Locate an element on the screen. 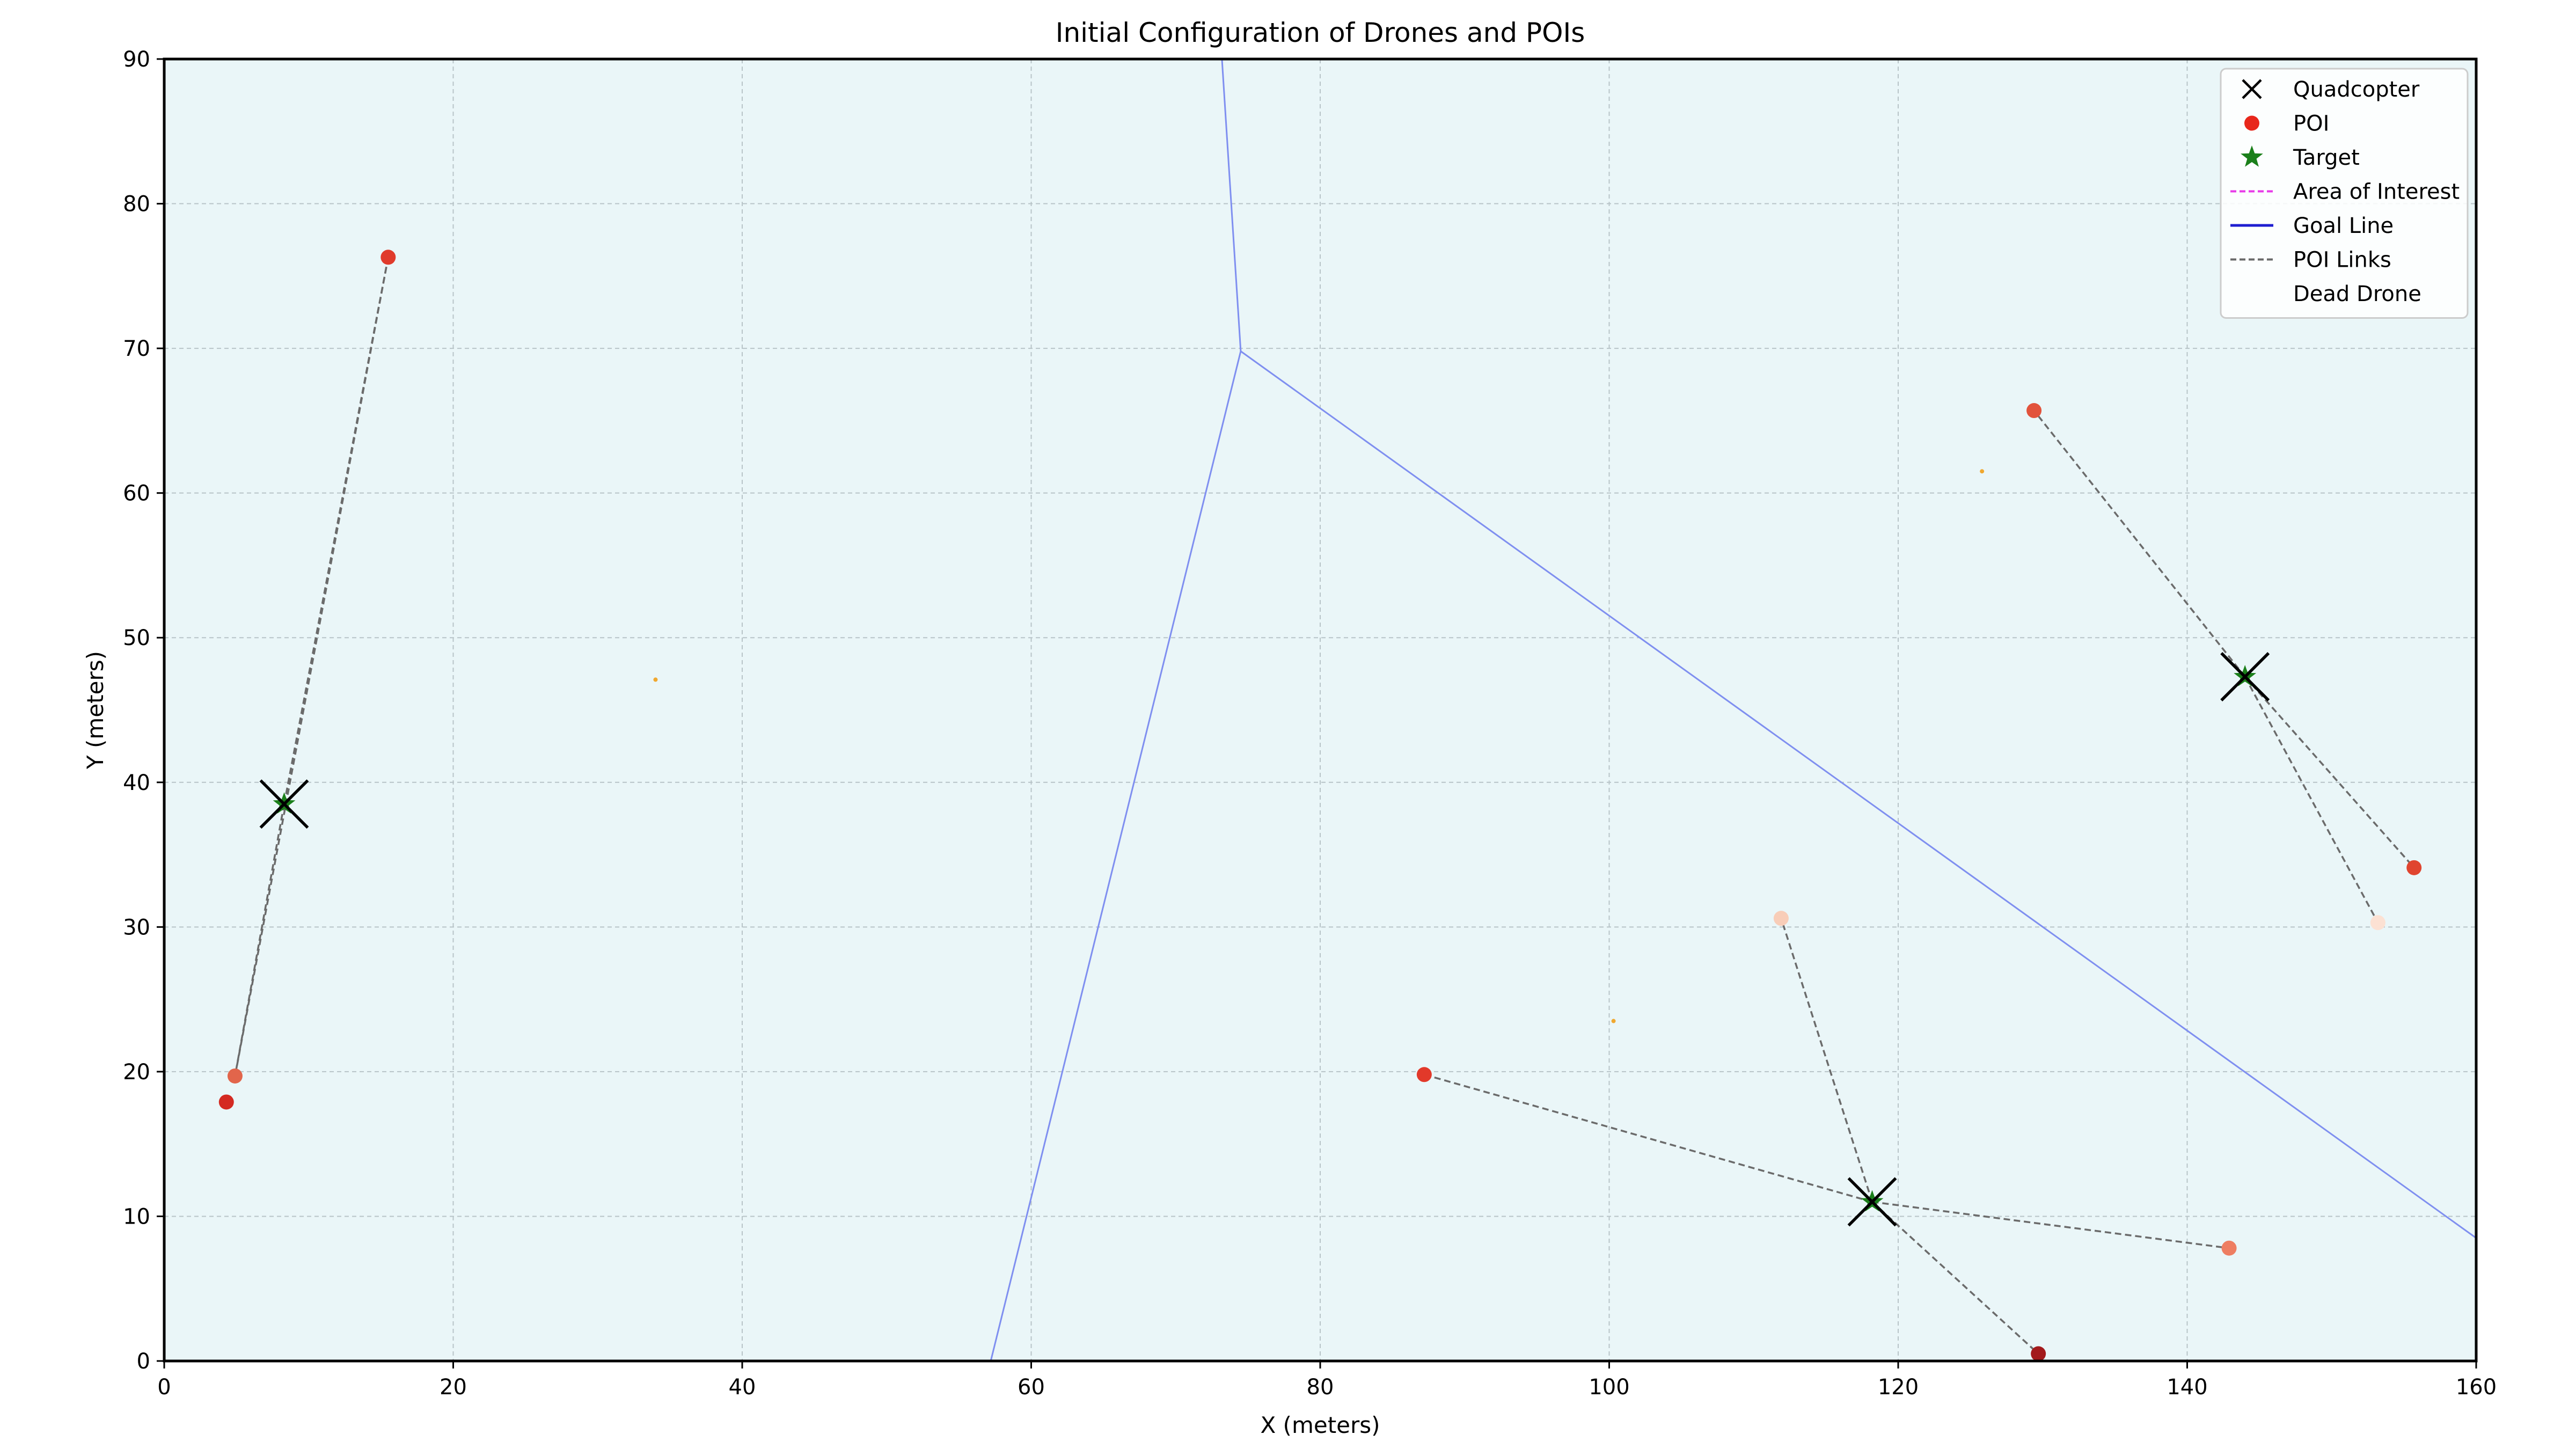 The height and width of the screenshot is (1449, 2576). legend-target-icon is located at coordinates (2252, 156).